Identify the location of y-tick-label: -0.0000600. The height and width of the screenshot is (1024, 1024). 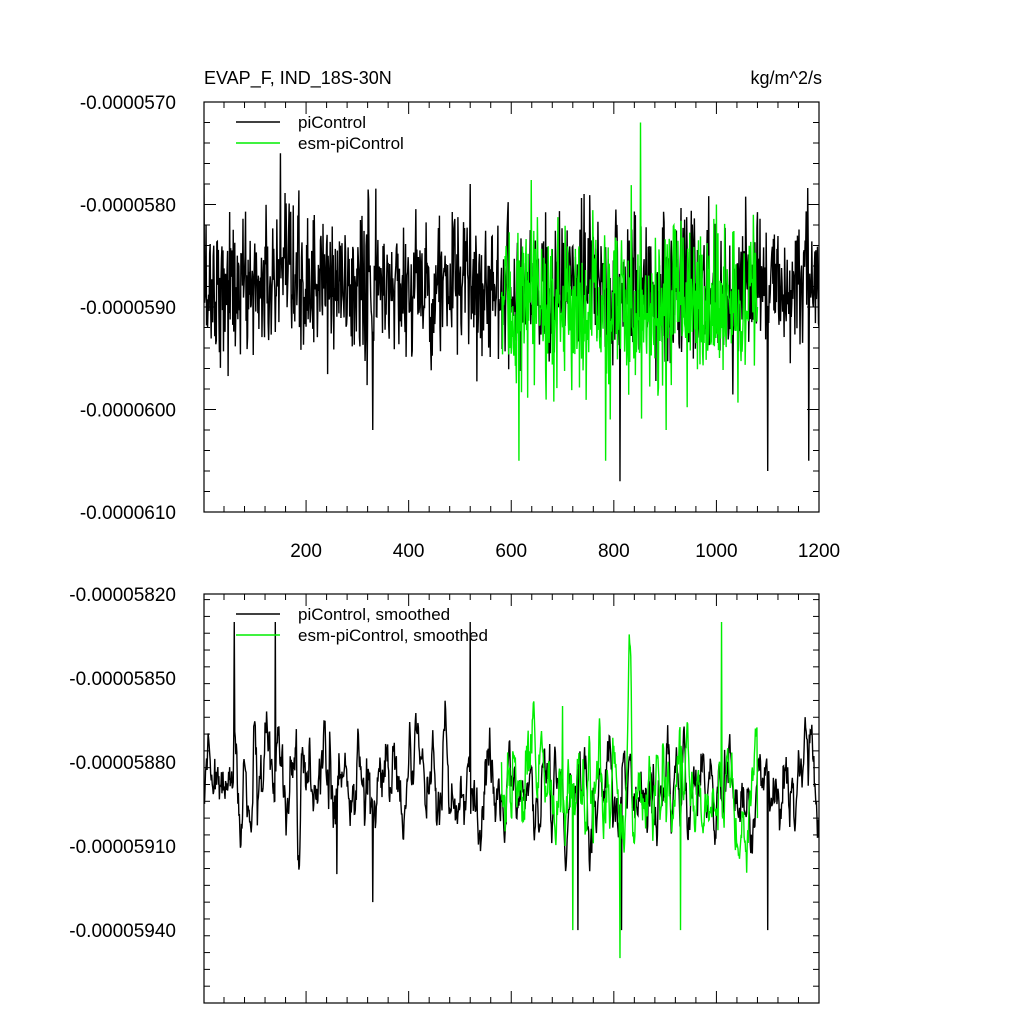
(128, 411).